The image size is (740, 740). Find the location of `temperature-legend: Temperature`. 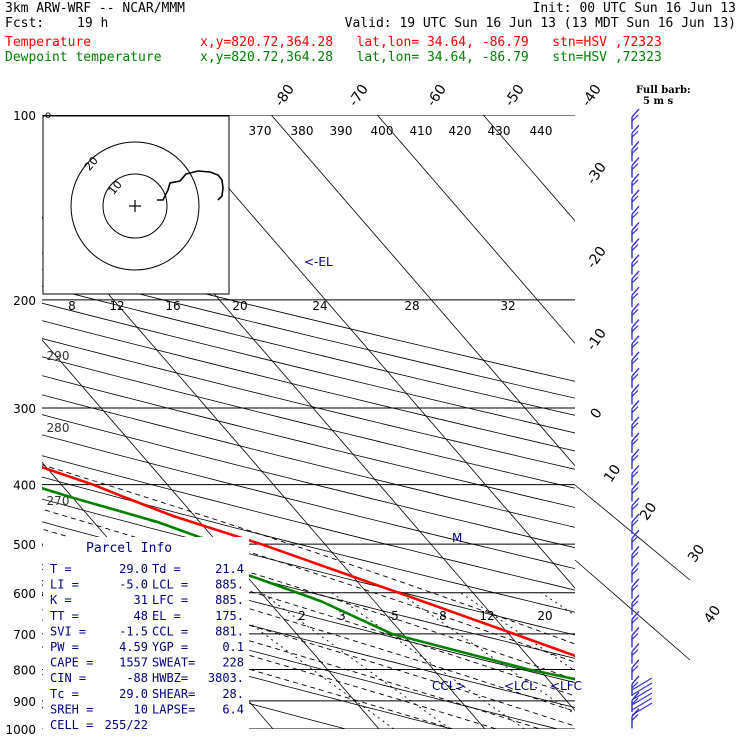

temperature-legend: Temperature is located at coordinates (48, 42).